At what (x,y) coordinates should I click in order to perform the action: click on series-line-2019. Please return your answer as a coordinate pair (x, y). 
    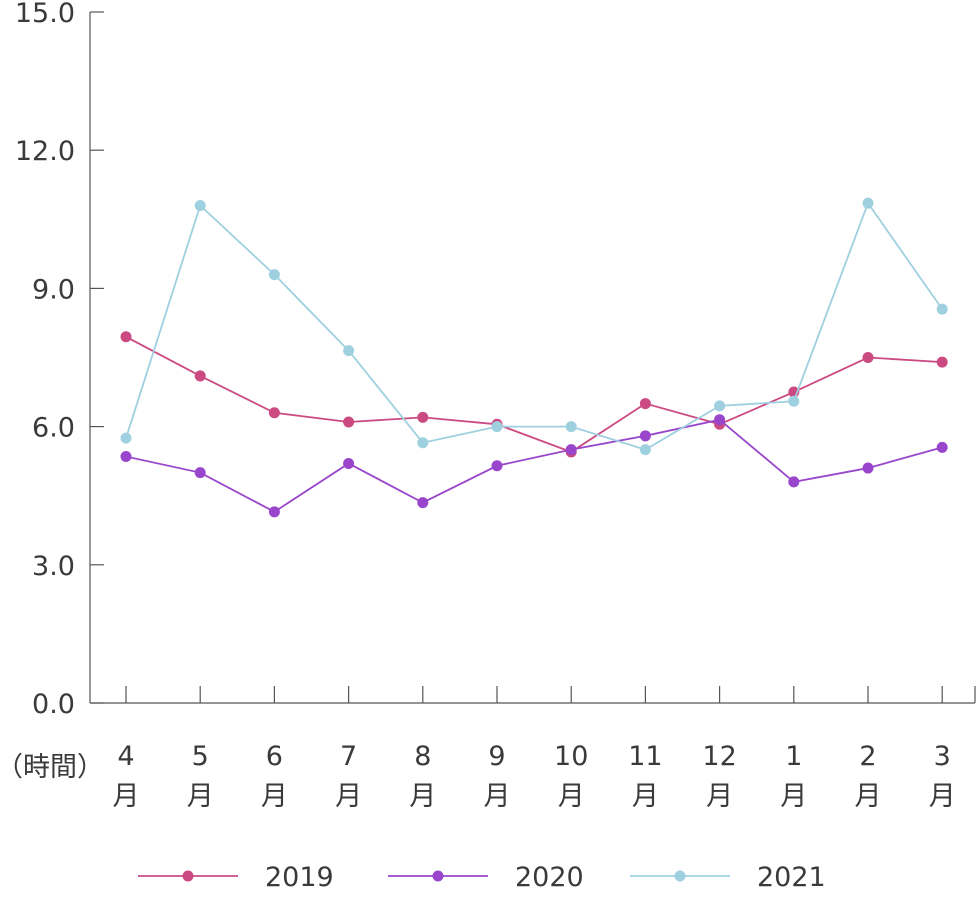
    Looking at the image, I should click on (534, 394).